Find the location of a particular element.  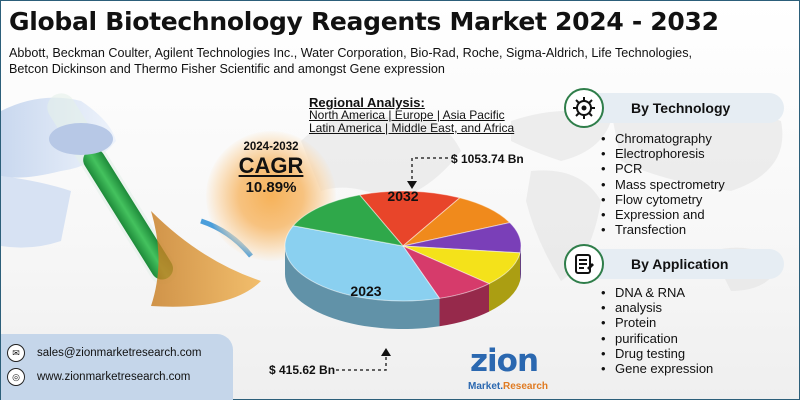

regional-line-2: Latin America | Middle East, and Africa is located at coordinates (412, 128).